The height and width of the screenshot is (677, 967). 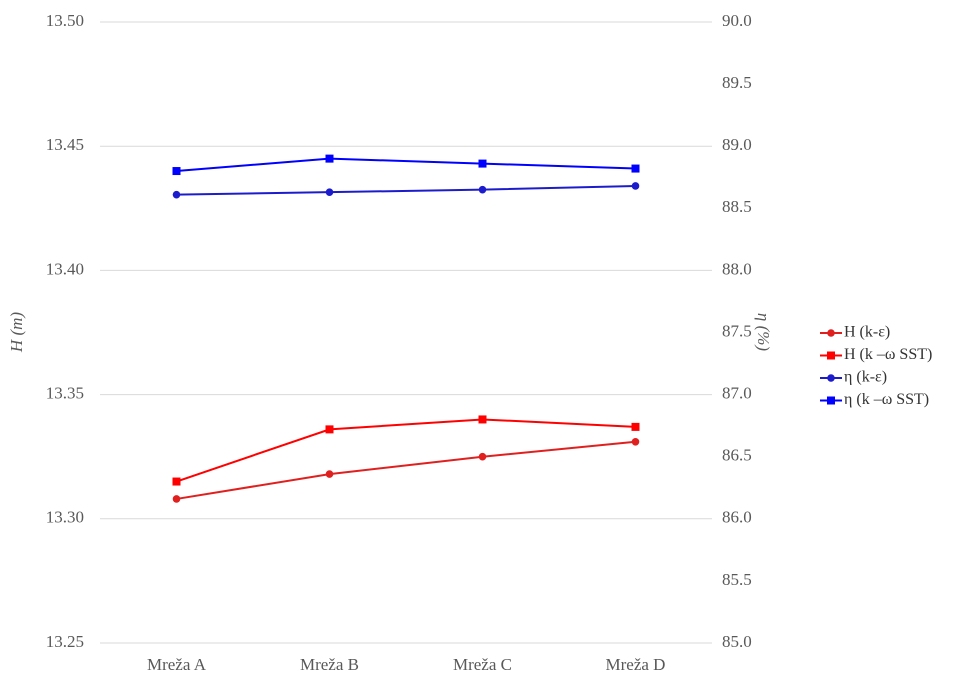 I want to click on y2-tick-label: 86.5, so click(x=737, y=455).